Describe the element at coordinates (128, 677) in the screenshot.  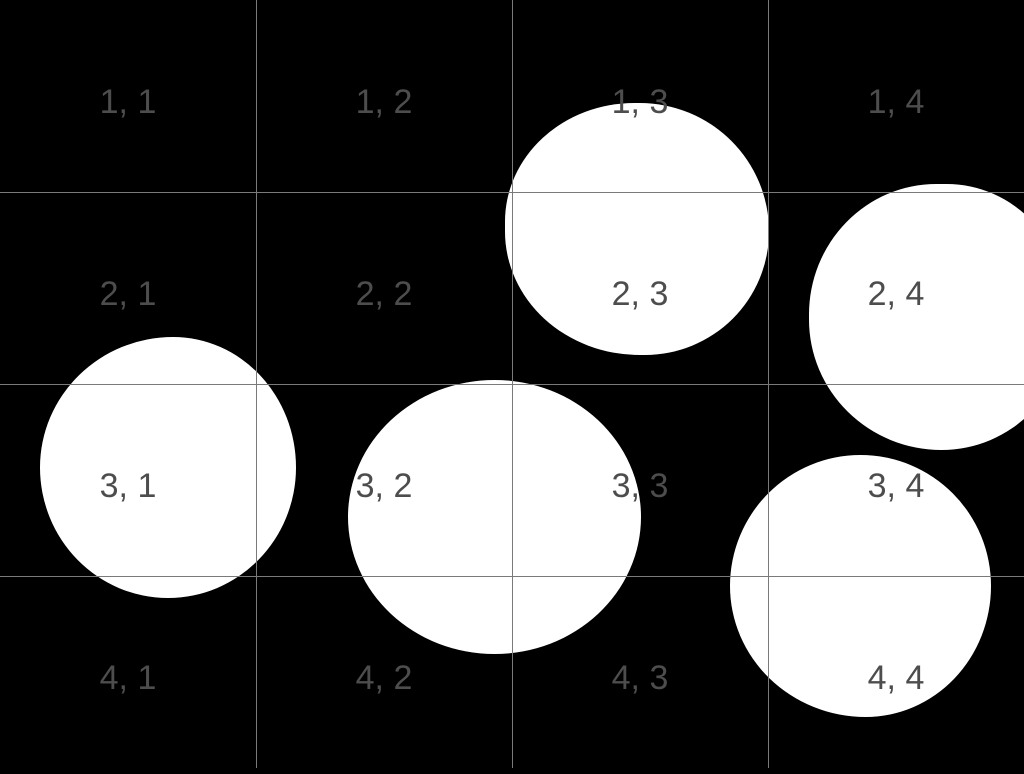
I see `cell-label-r4c1: 4, 1` at that location.